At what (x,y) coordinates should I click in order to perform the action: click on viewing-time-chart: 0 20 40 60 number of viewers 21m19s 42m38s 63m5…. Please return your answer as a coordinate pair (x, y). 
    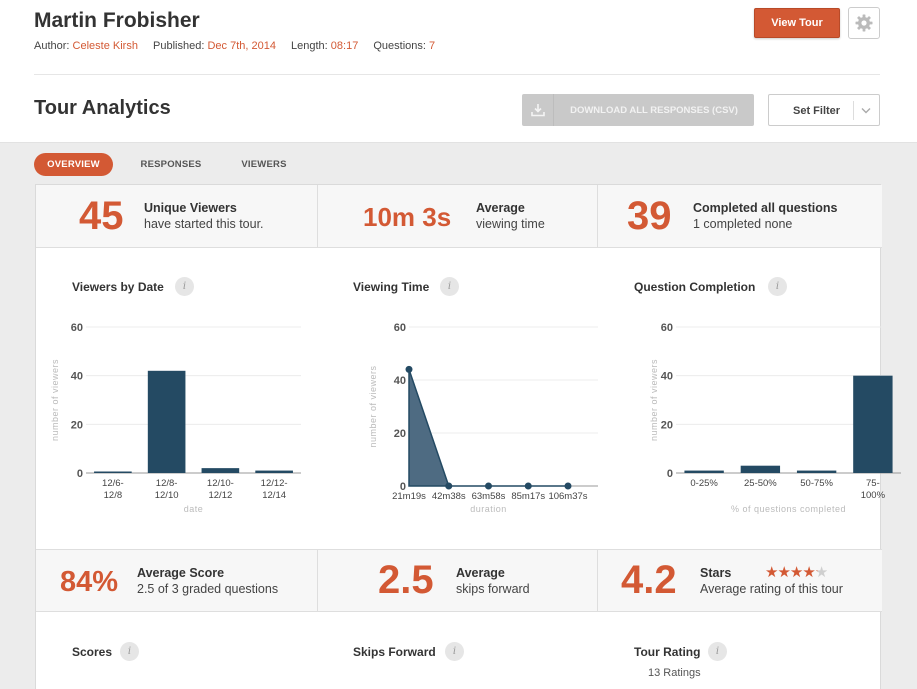
    Looking at the image, I should click on (483, 418).